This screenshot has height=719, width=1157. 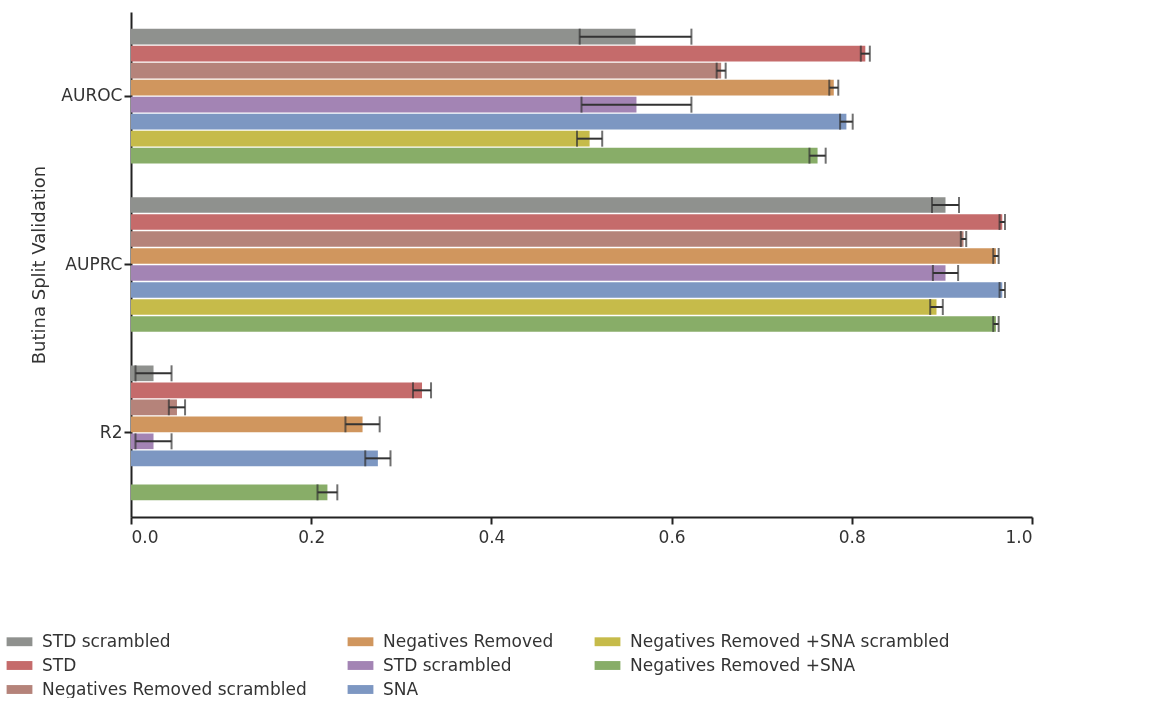 What do you see at coordinates (468, 640) in the screenshot?
I see `legend-label: Negatives Removed` at bounding box center [468, 640].